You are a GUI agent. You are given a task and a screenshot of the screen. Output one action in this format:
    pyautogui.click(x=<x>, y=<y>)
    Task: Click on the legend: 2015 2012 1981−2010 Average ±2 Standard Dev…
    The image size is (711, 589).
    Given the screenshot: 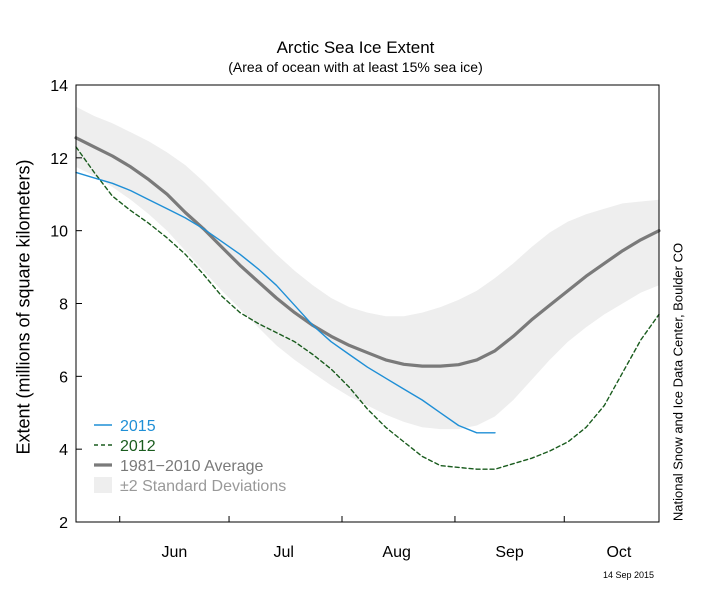 What is the action you would take?
    pyautogui.click(x=190, y=456)
    